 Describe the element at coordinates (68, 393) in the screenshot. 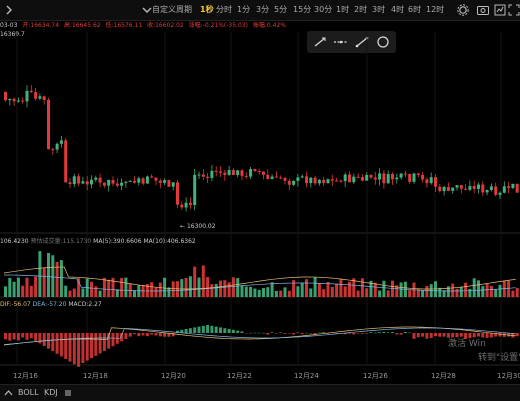

I see `tab-menu-icon` at that location.